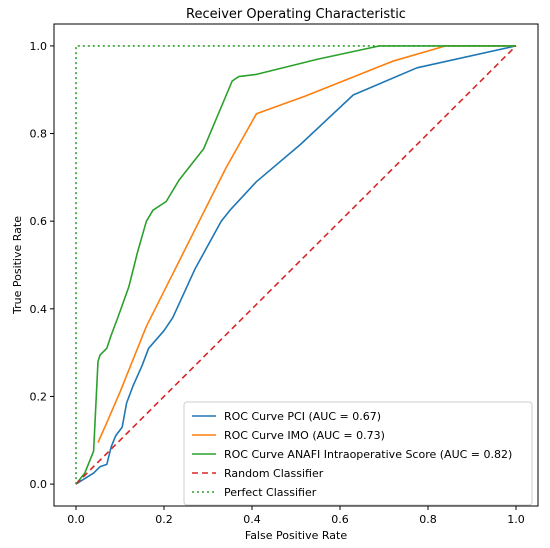  What do you see at coordinates (76, 519) in the screenshot?
I see `x-tick-label: 0.0` at bounding box center [76, 519].